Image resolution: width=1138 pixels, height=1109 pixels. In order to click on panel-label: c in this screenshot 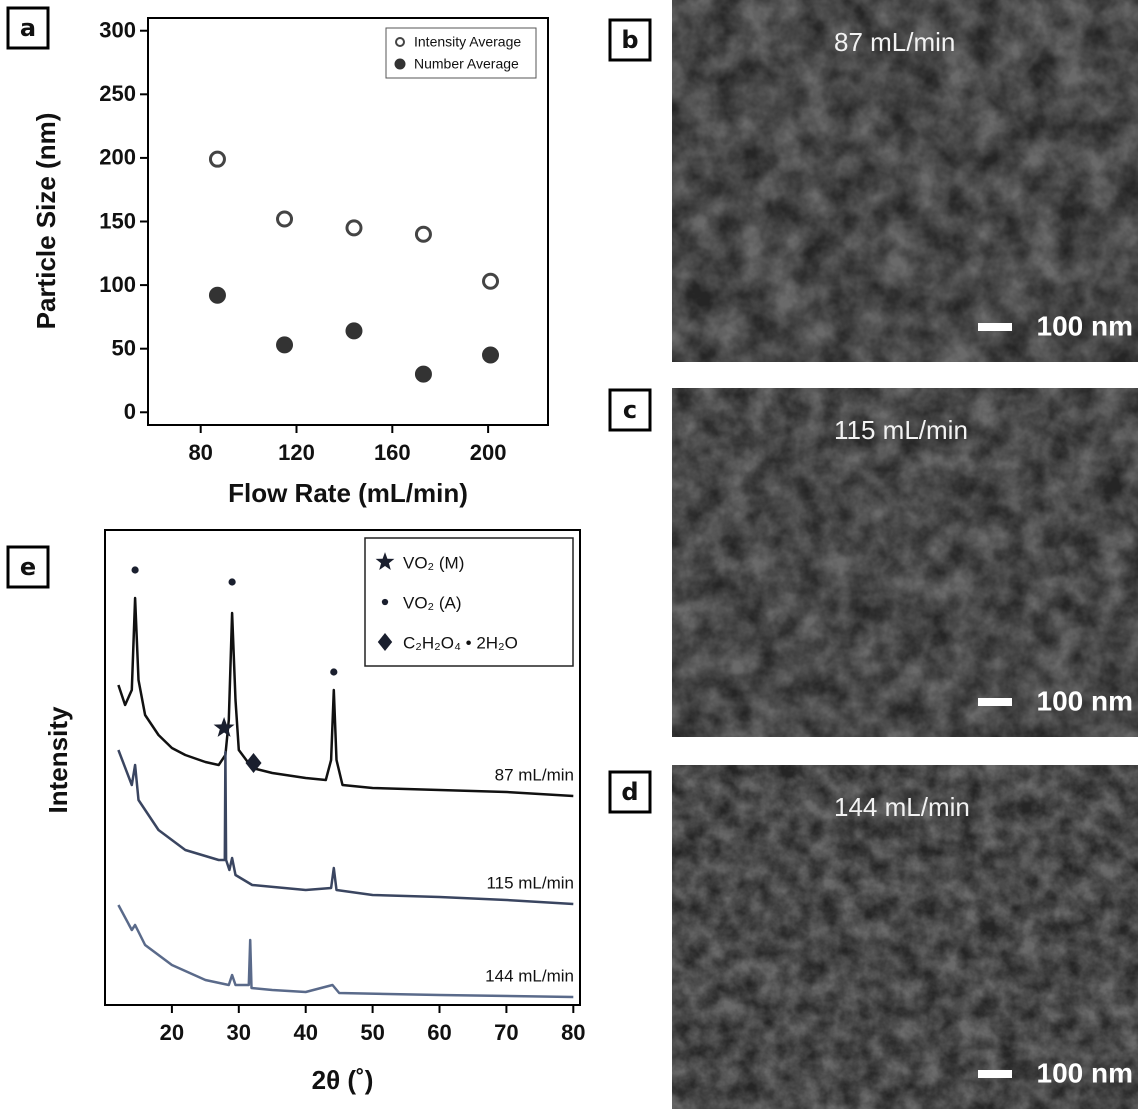, I will do `click(630, 410)`.